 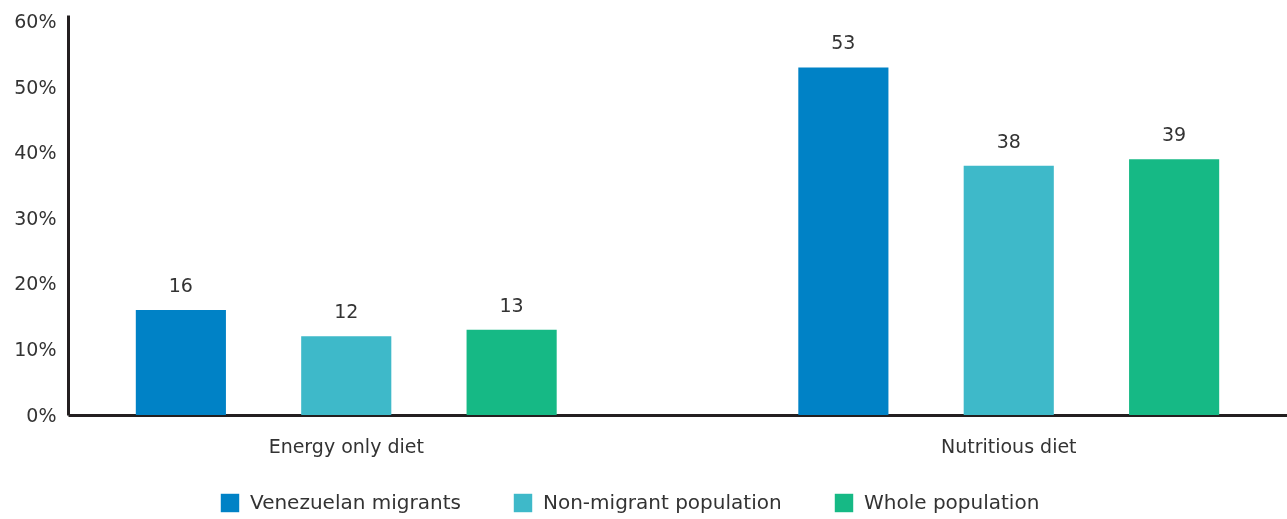 I want to click on legend-label: Venezuelan migrants, so click(x=355, y=502).